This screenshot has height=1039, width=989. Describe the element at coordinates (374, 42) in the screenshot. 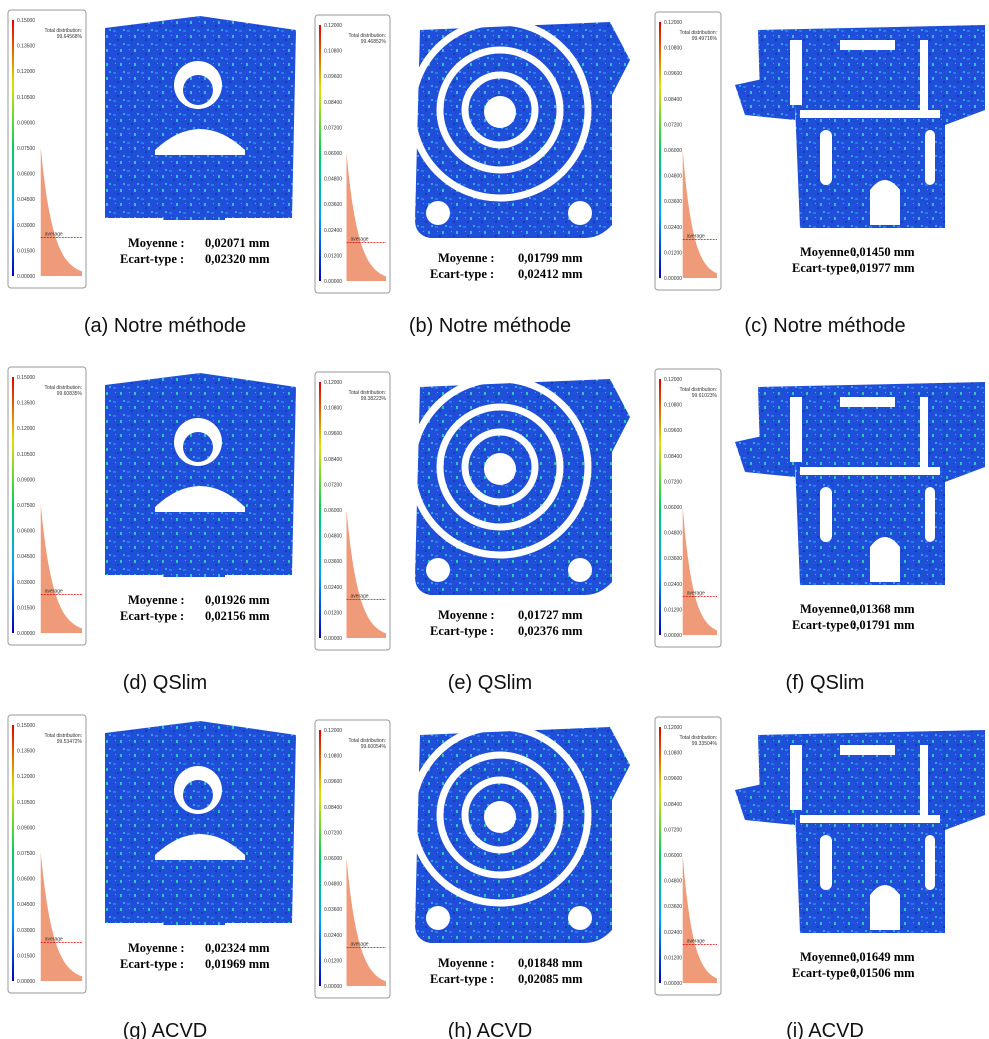

I see `total-value: 99.46852%` at that location.